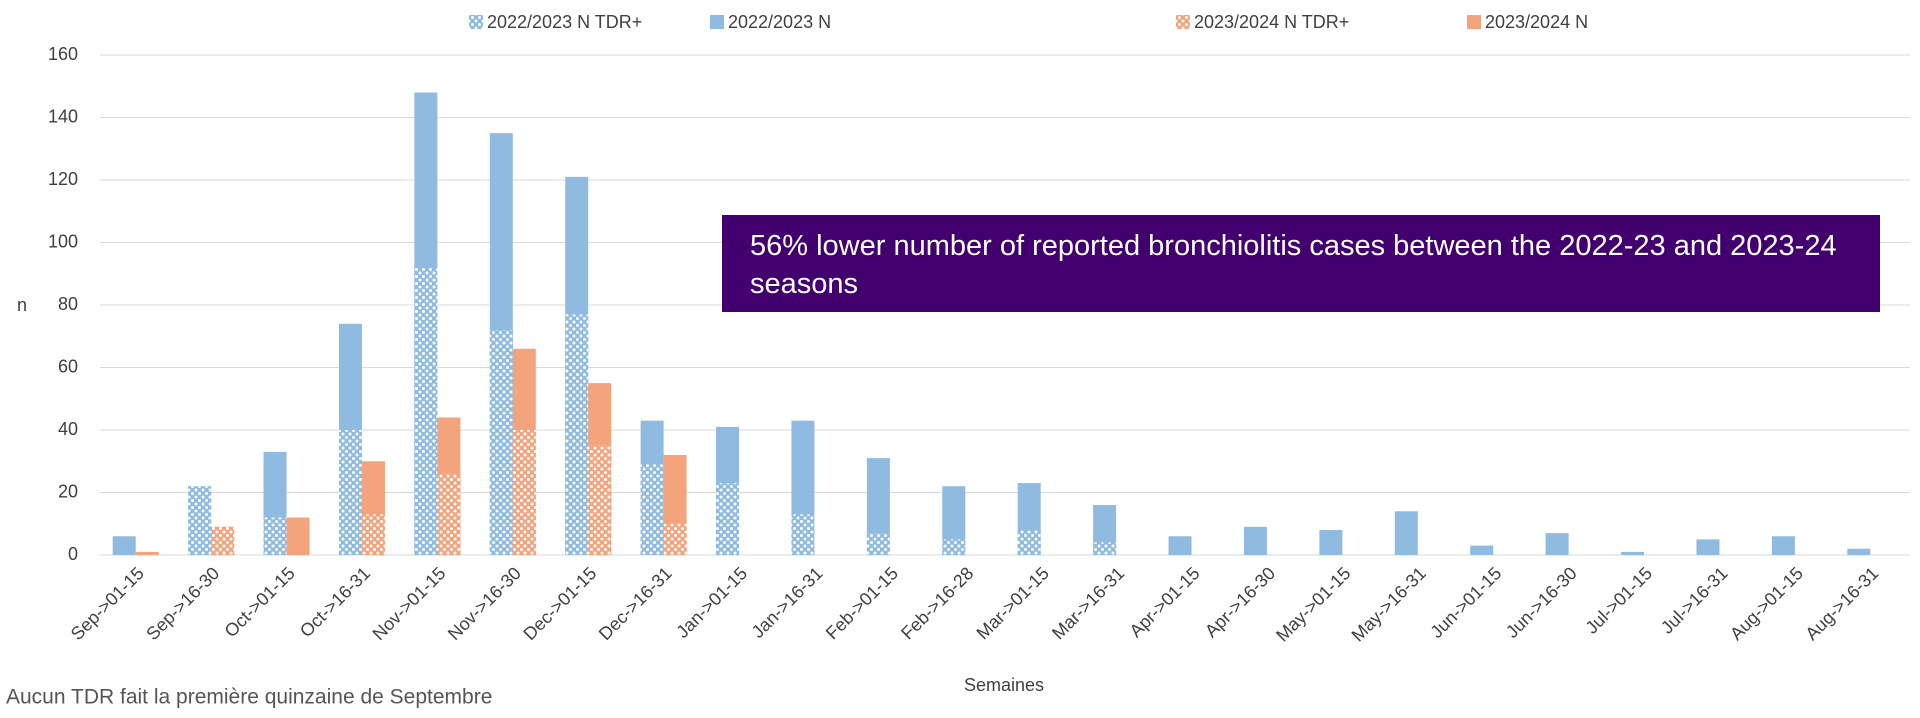  I want to click on x-tick-label: Feb->16-28, so click(937, 603).